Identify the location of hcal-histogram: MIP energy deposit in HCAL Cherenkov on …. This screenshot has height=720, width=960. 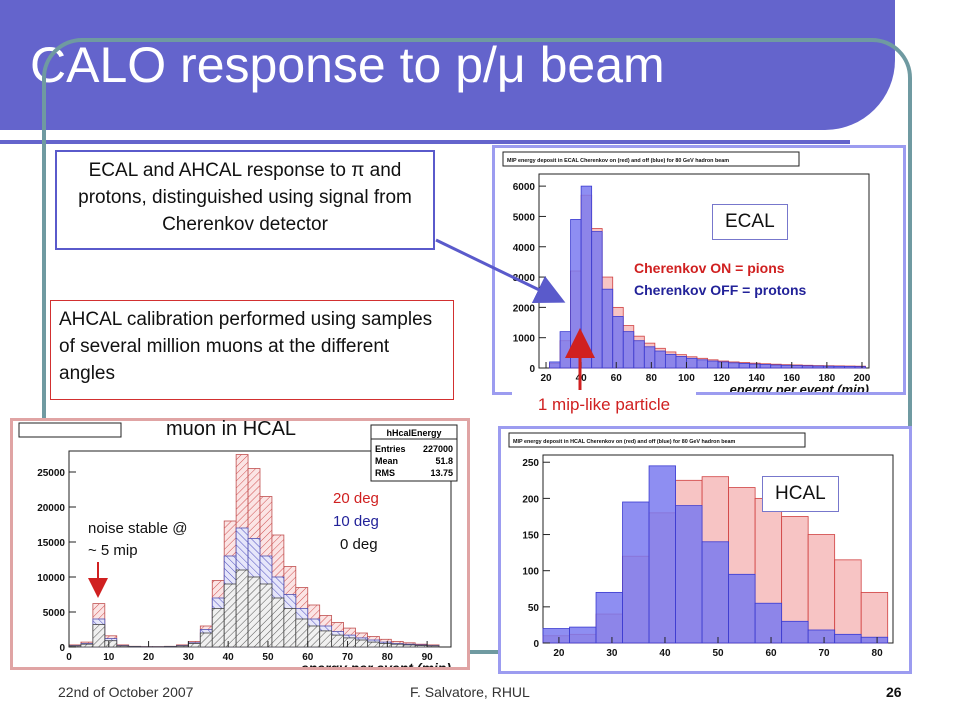
(701, 545).